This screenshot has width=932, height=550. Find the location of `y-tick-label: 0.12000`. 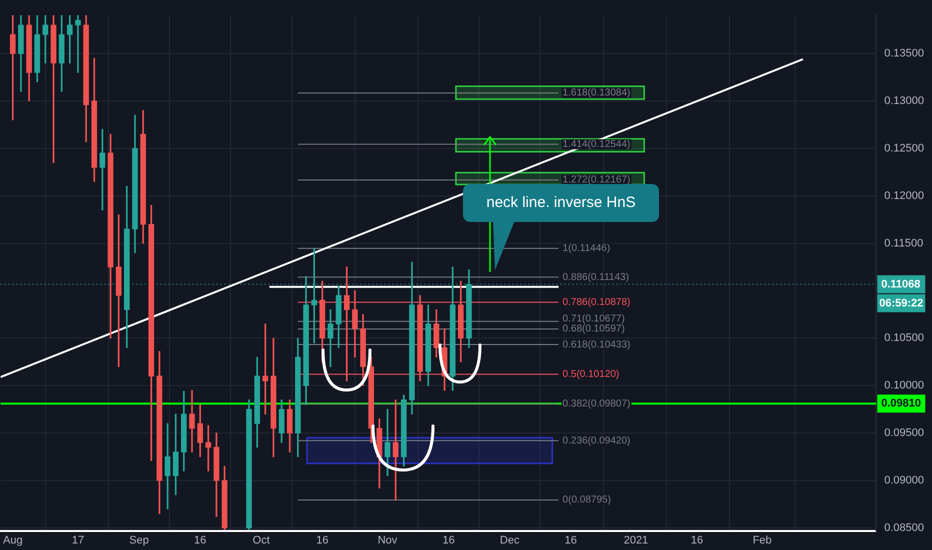

y-tick-label: 0.12000 is located at coordinates (904, 196).